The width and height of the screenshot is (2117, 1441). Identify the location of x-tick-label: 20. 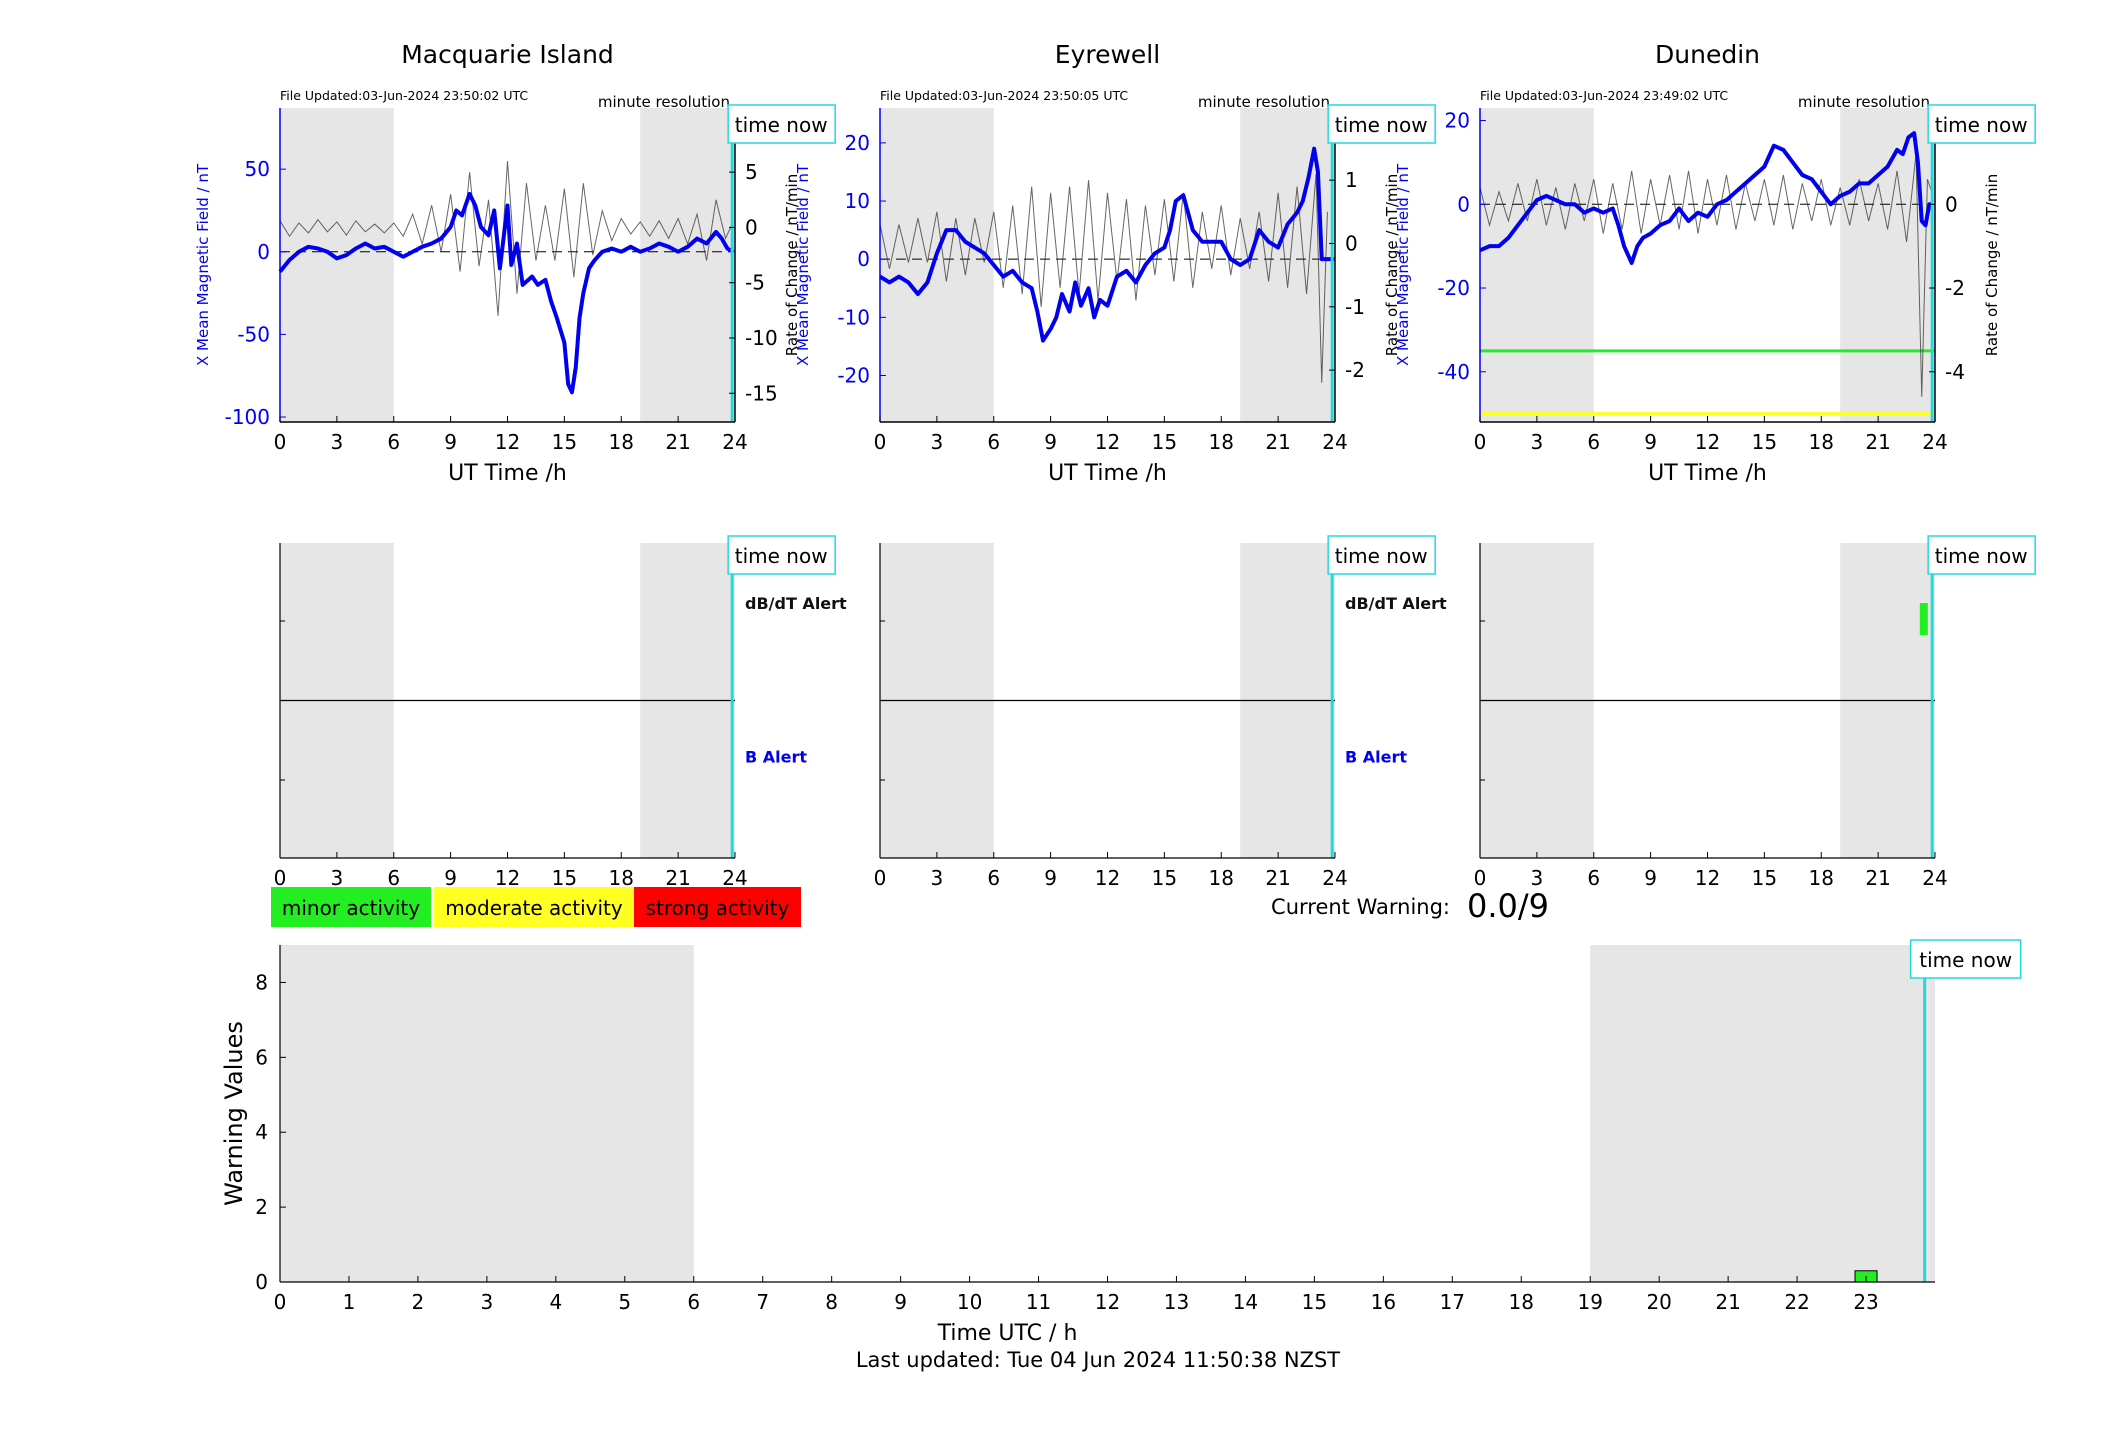
(1658, 1302).